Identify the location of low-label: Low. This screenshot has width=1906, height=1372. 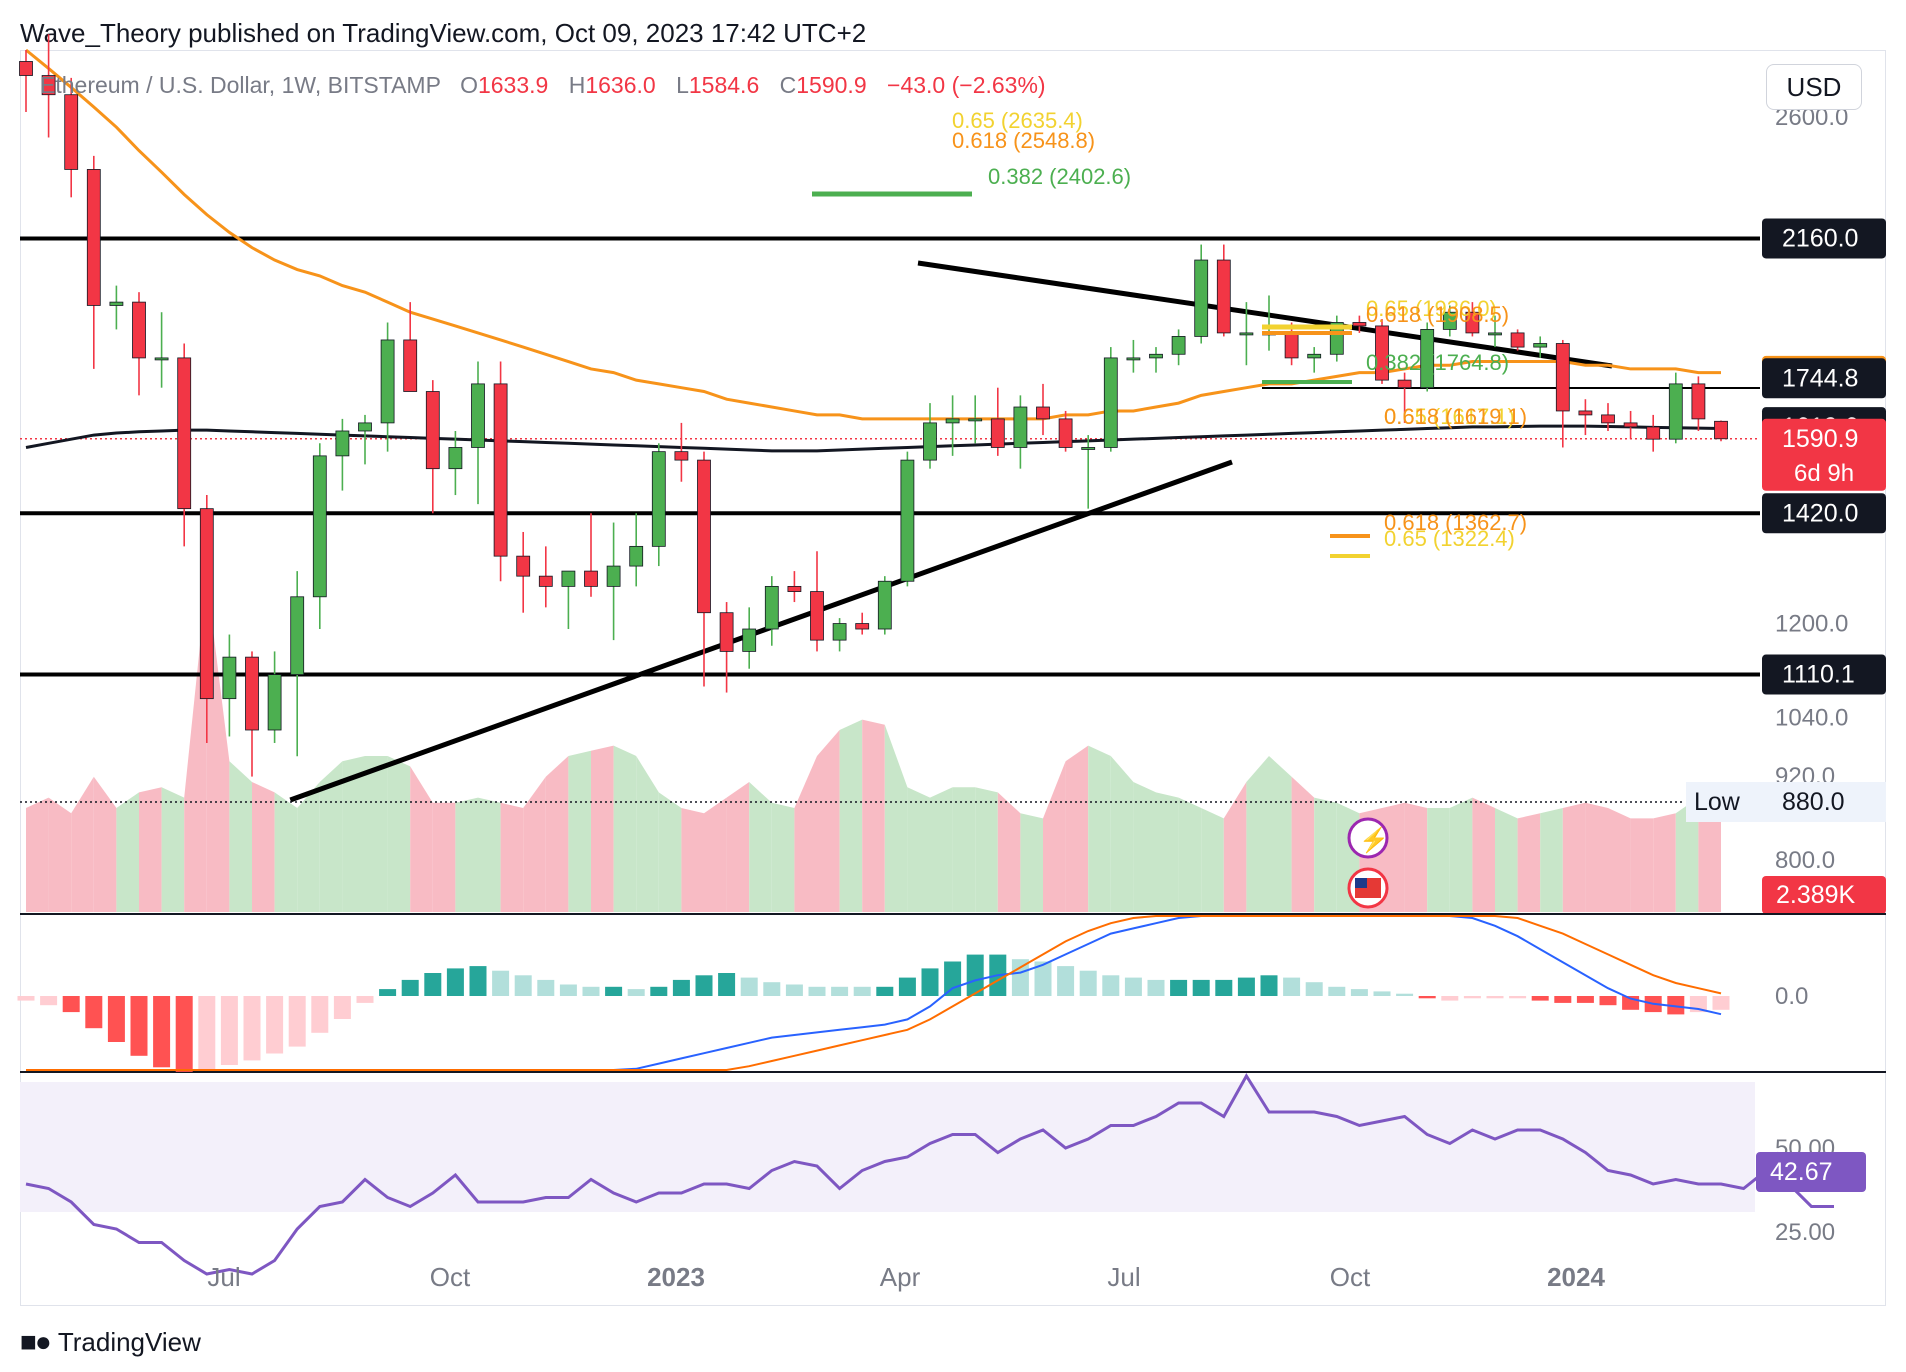
(1717, 802).